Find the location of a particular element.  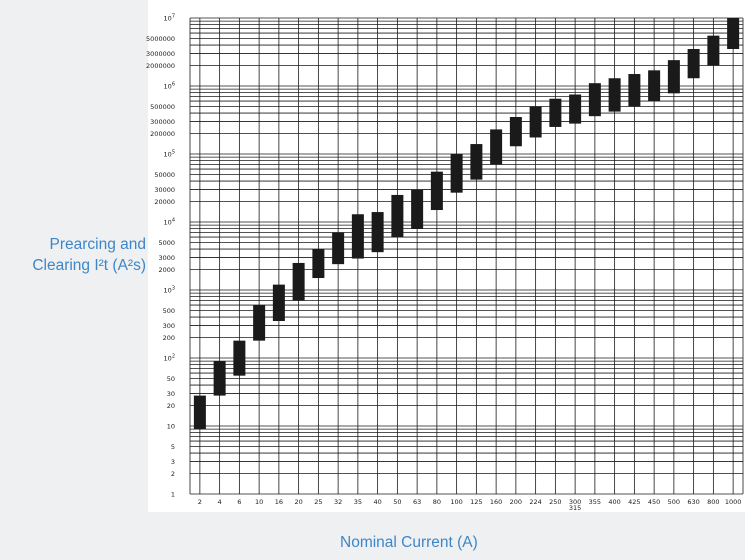

y-tick-label: 30 is located at coordinates (171, 394).